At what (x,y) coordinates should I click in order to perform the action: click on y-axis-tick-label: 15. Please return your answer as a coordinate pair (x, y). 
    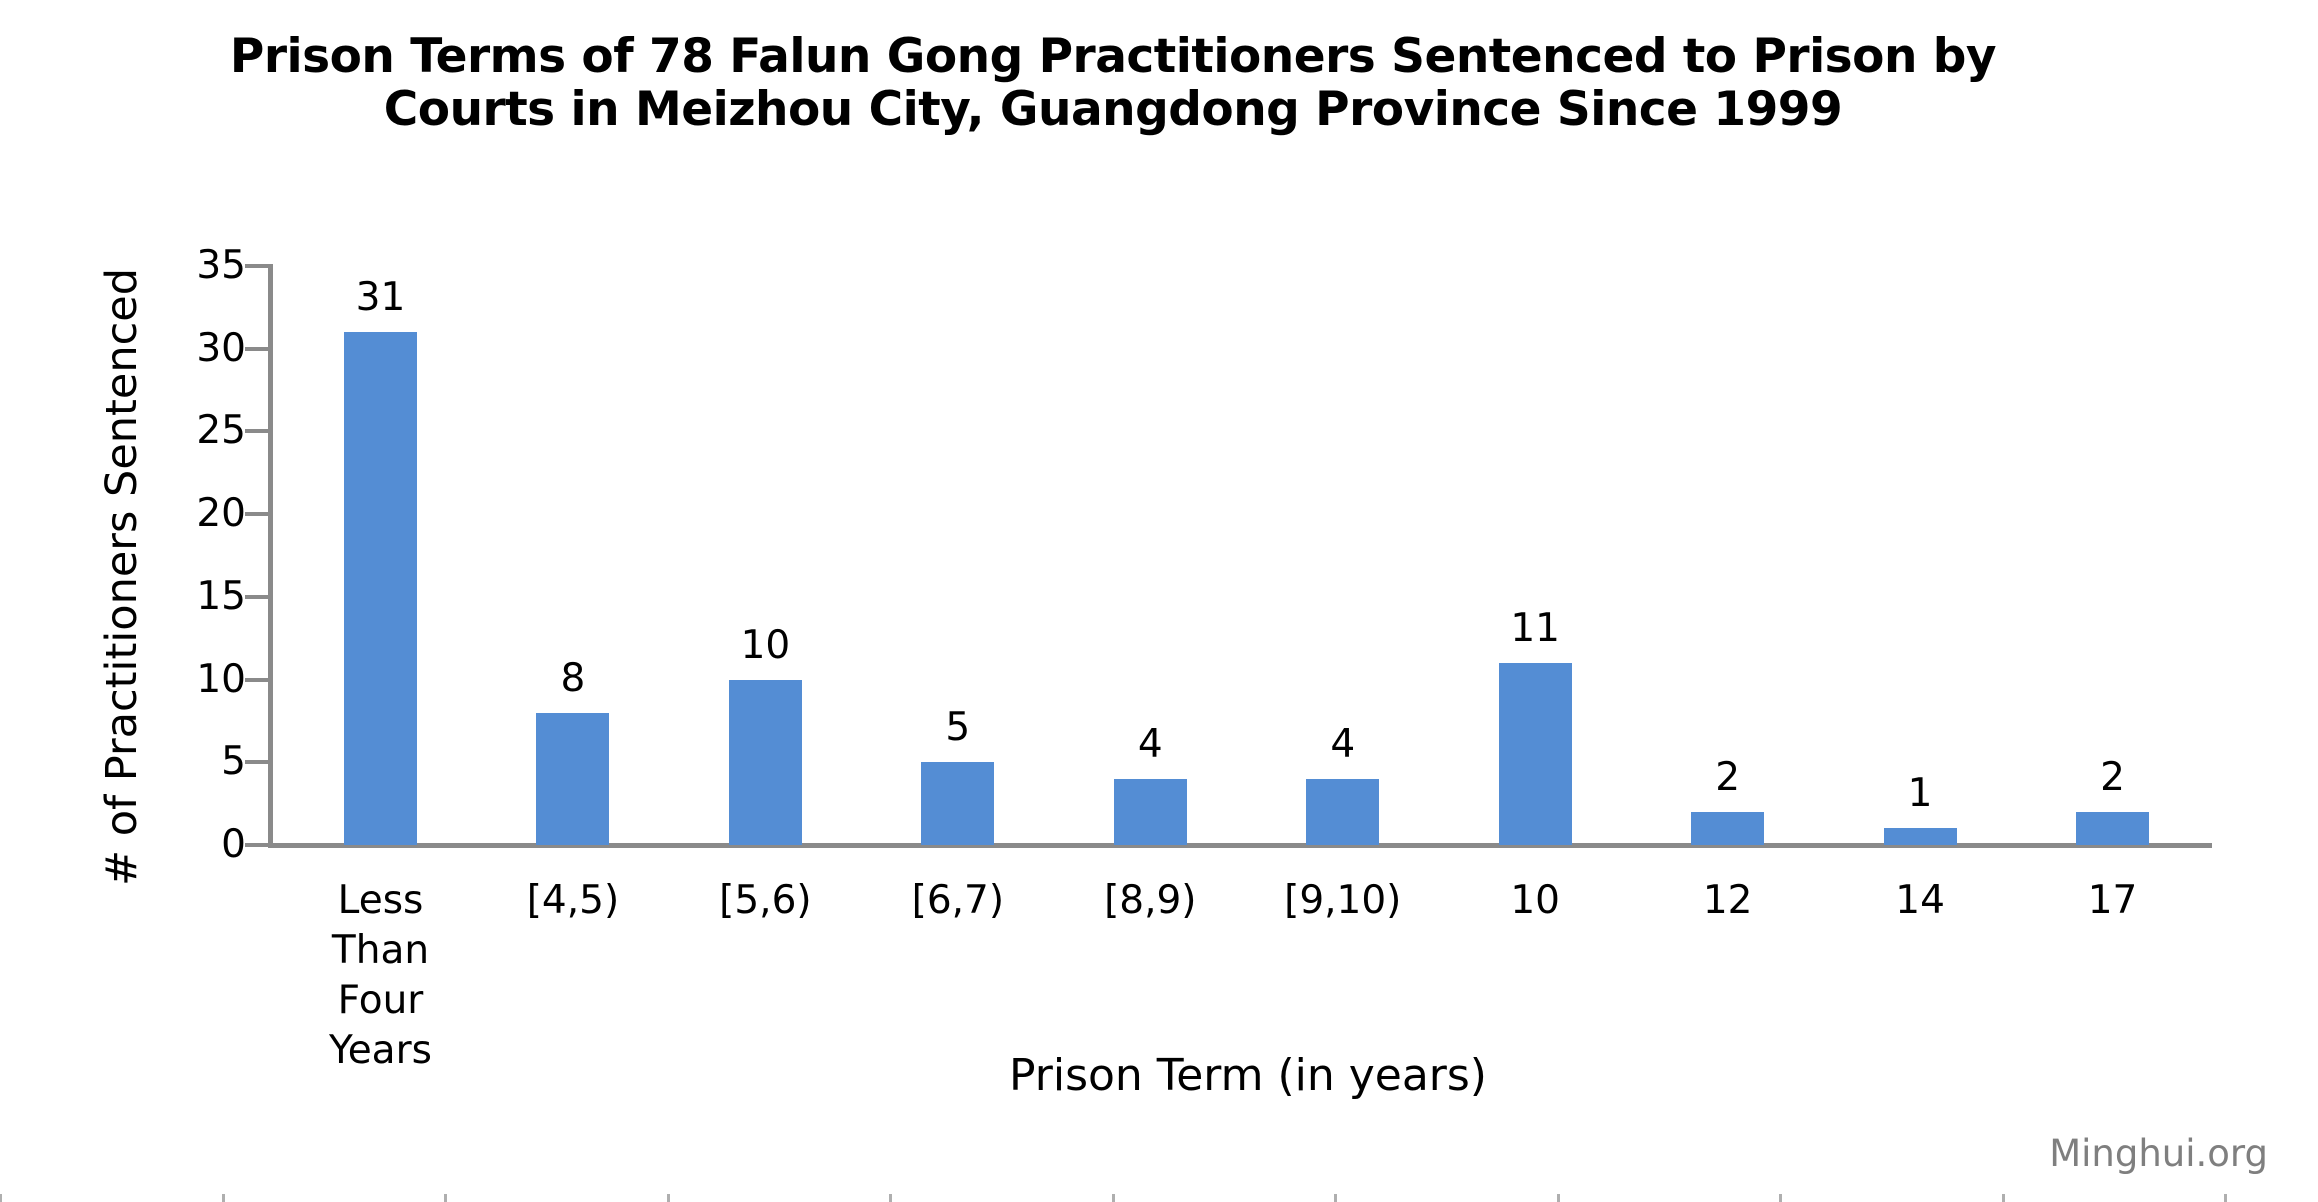
    Looking at the image, I should click on (221, 596).